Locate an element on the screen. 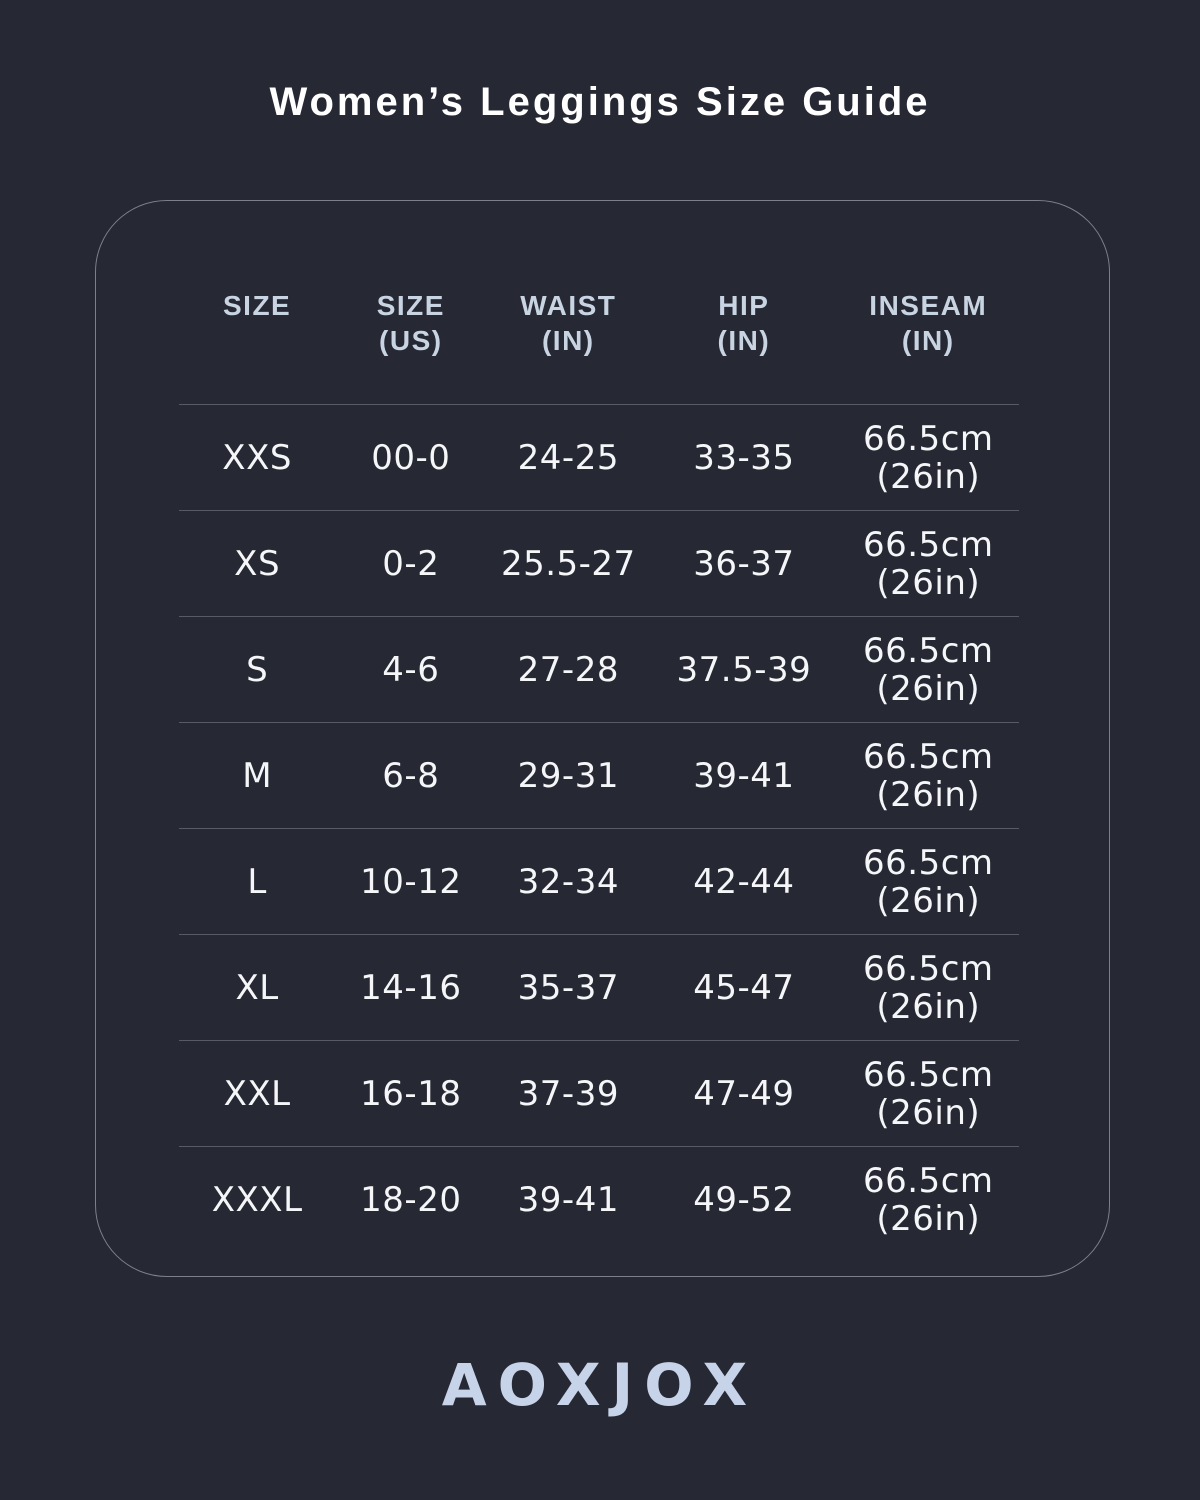 The image size is (1200, 1500). table-row: XXL 16-18 37-39 47-49 66.5cm (26in) is located at coordinates (599, 1093).